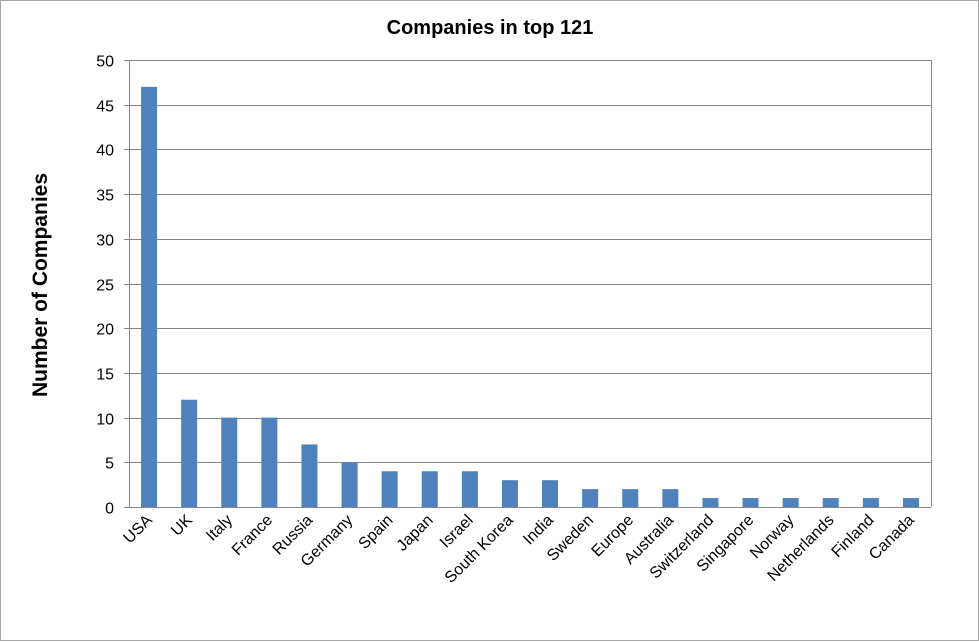 This screenshot has height=642, width=979. Describe the element at coordinates (109, 464) in the screenshot. I see `y-tick-label: 5` at that location.